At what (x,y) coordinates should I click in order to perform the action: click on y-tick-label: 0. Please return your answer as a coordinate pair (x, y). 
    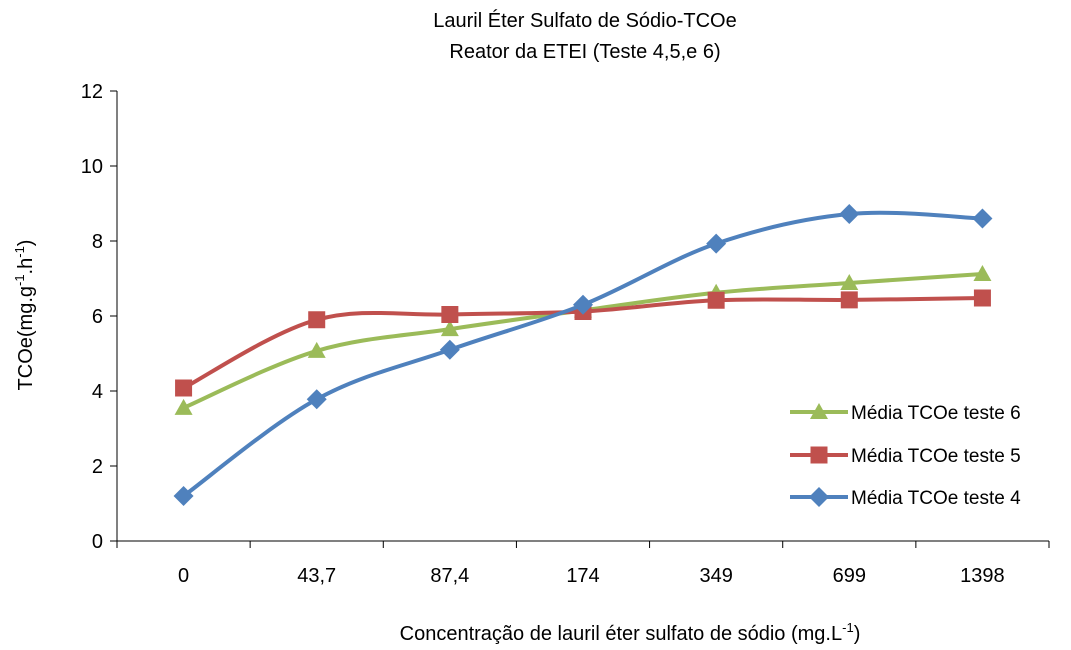
    Looking at the image, I should click on (97, 542).